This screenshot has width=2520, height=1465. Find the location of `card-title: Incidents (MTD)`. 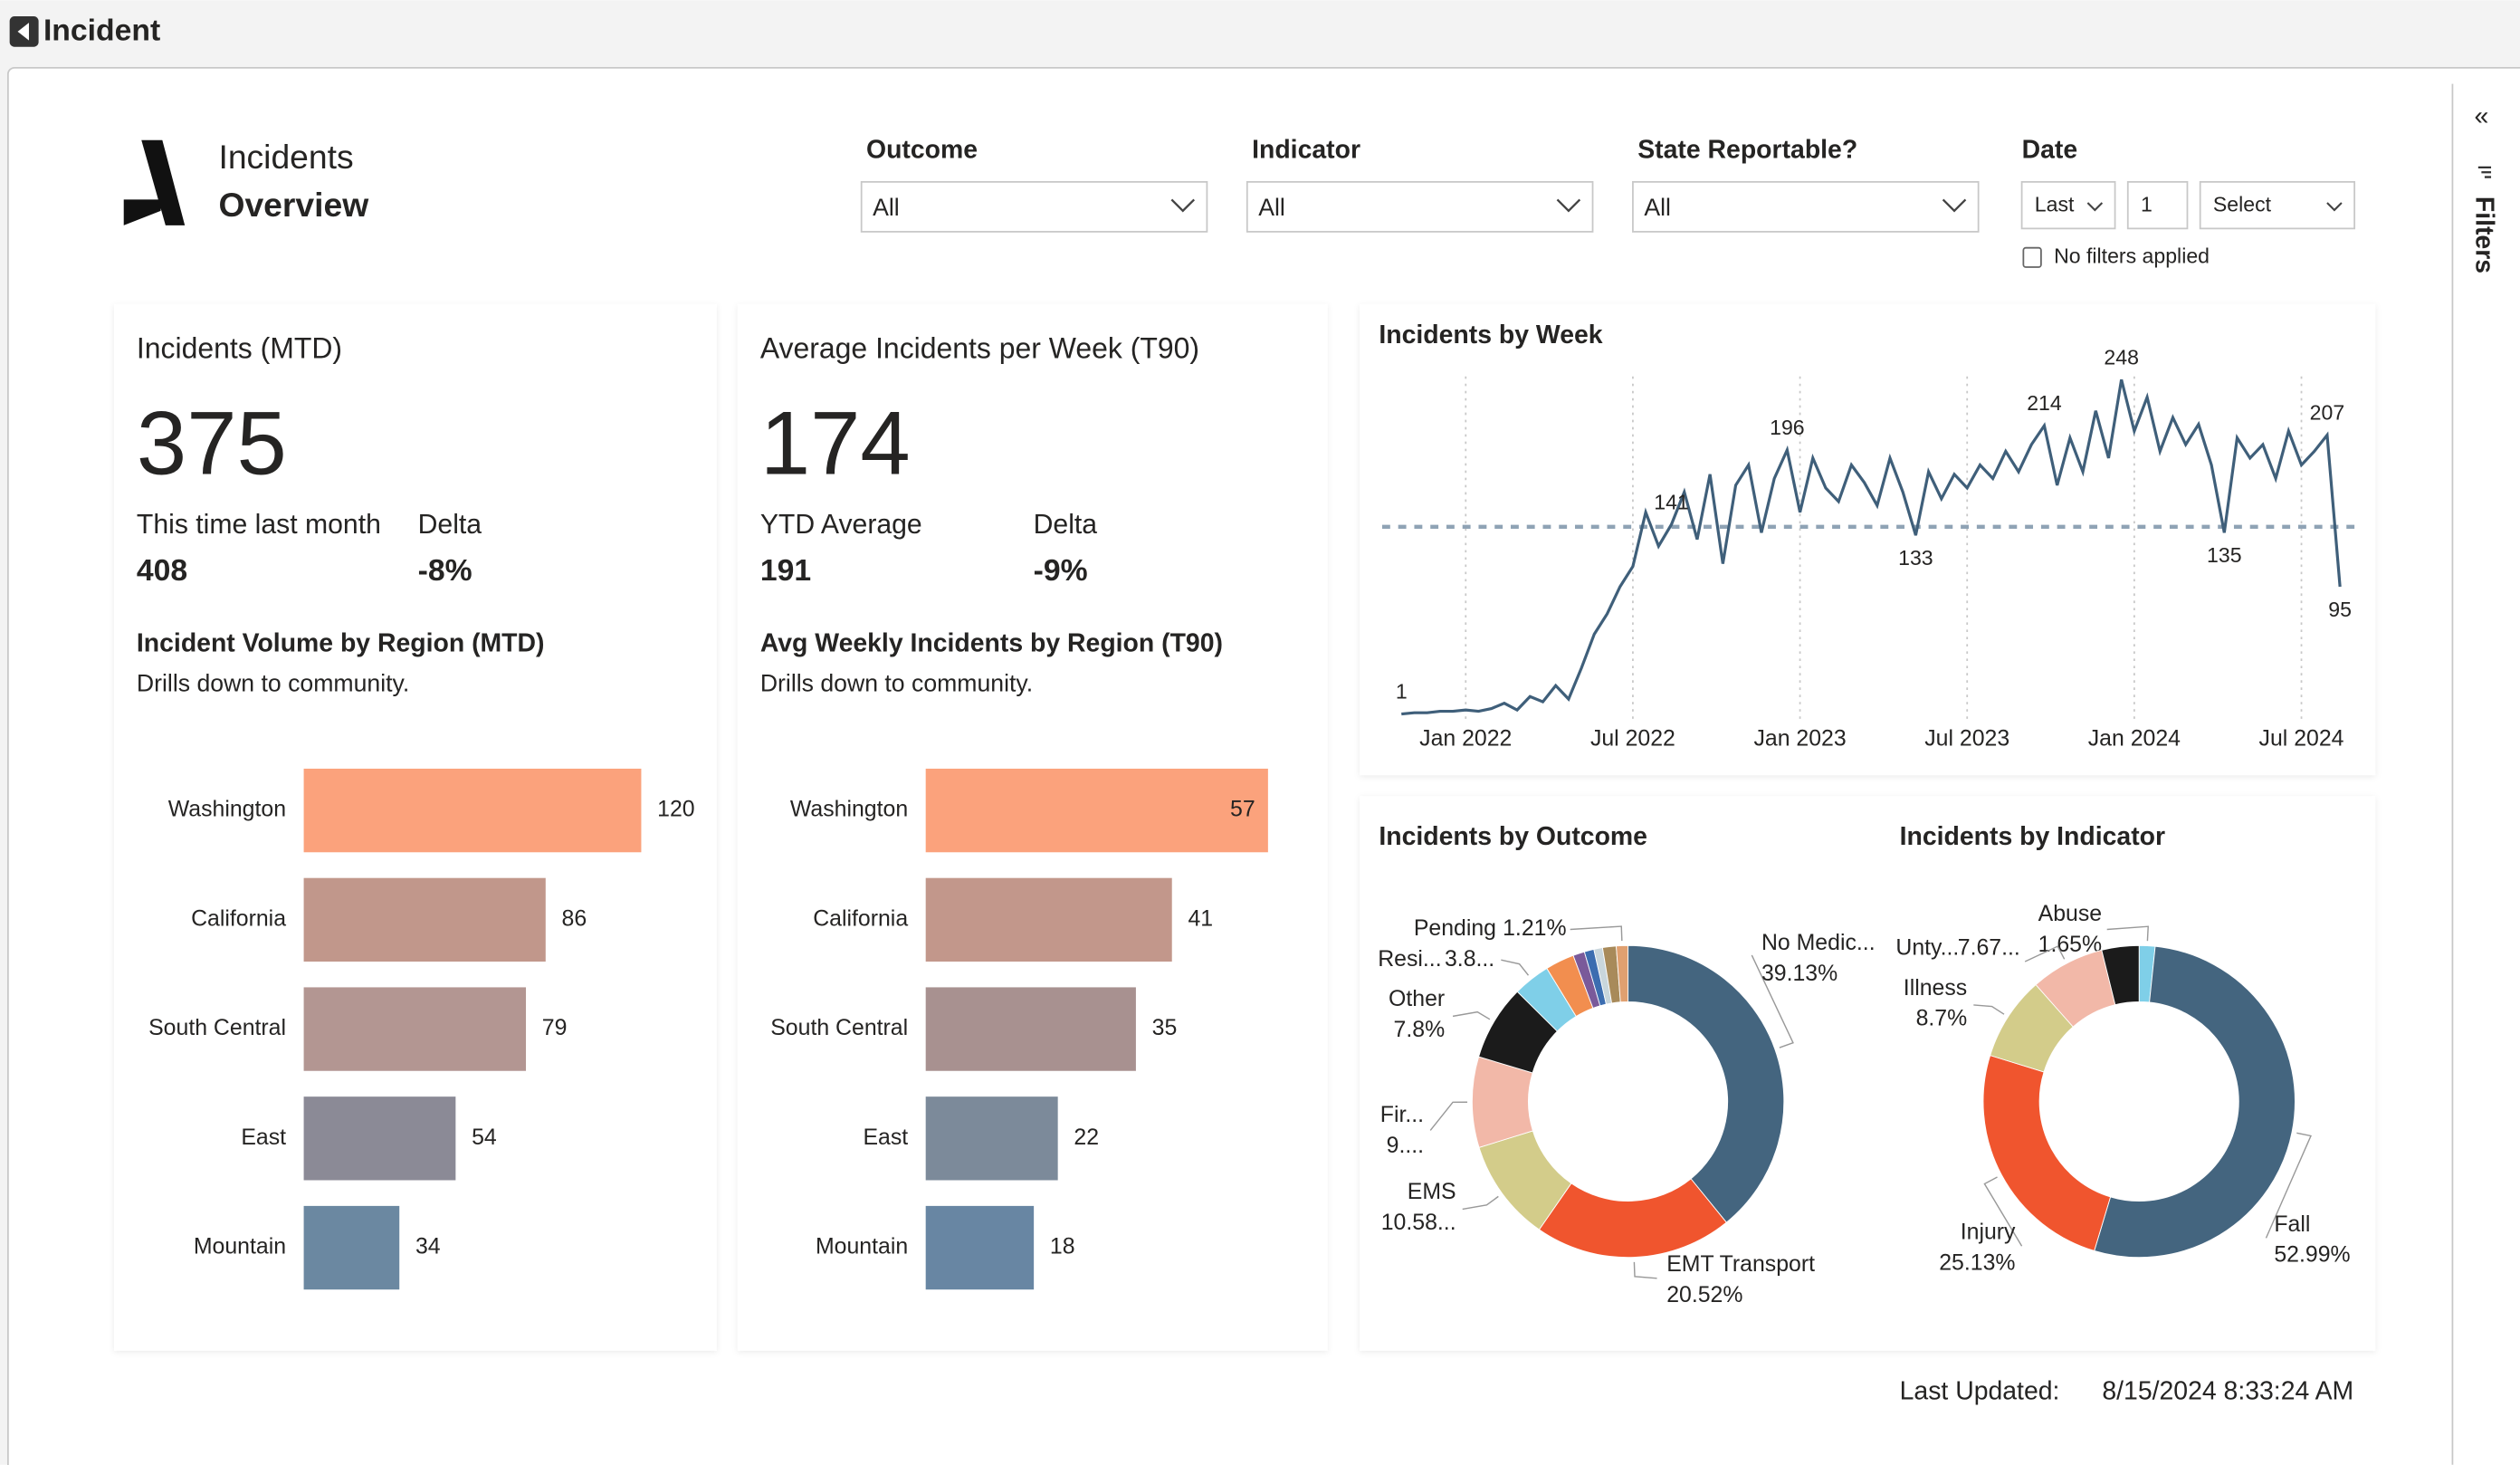

card-title: Incidents (MTD) is located at coordinates (239, 348).